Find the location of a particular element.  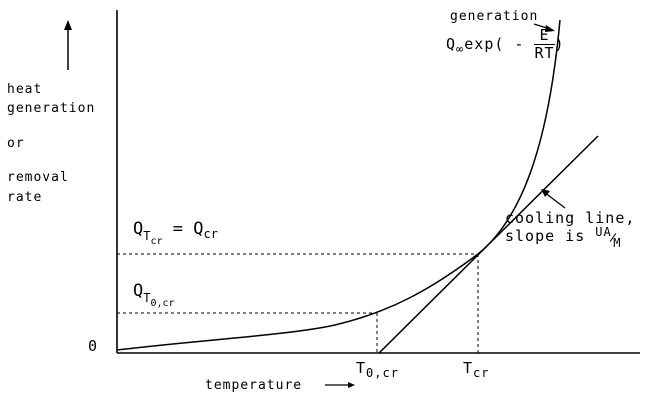

q-cr-eq: = Q is located at coordinates (188, 229).